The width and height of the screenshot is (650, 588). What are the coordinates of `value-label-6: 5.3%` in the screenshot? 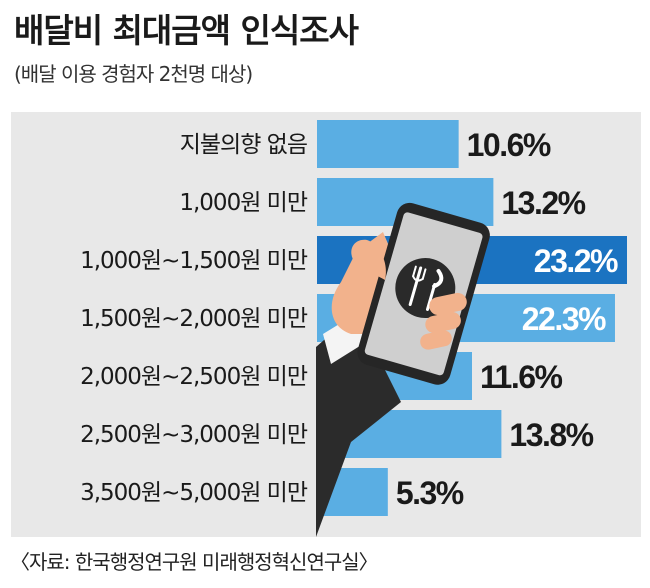 It's located at (430, 493).